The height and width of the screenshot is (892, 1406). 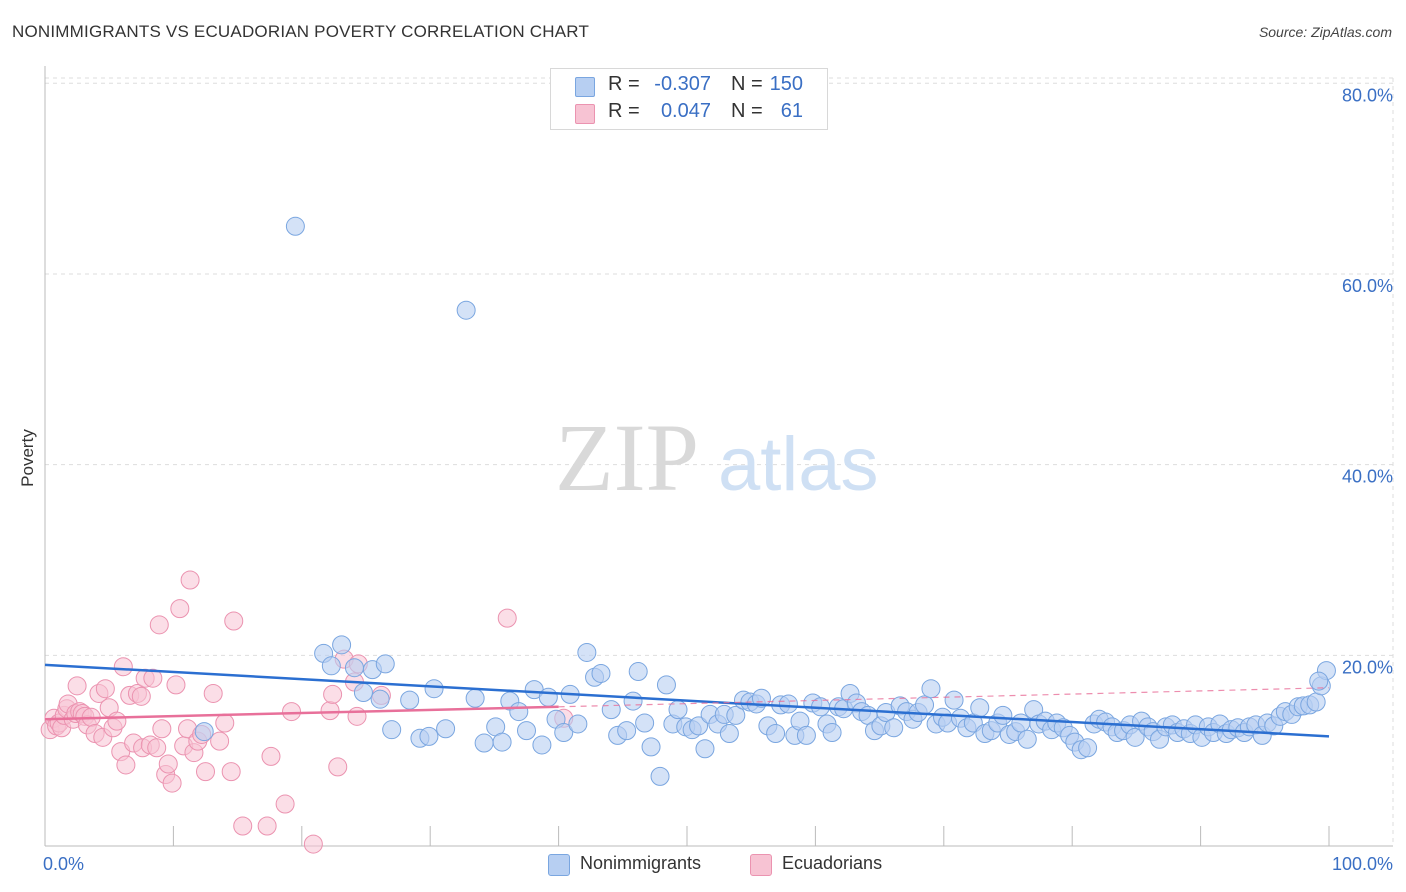 What do you see at coordinates (63, 864) in the screenshot?
I see `x-tick-label: 0.0%` at bounding box center [63, 864].